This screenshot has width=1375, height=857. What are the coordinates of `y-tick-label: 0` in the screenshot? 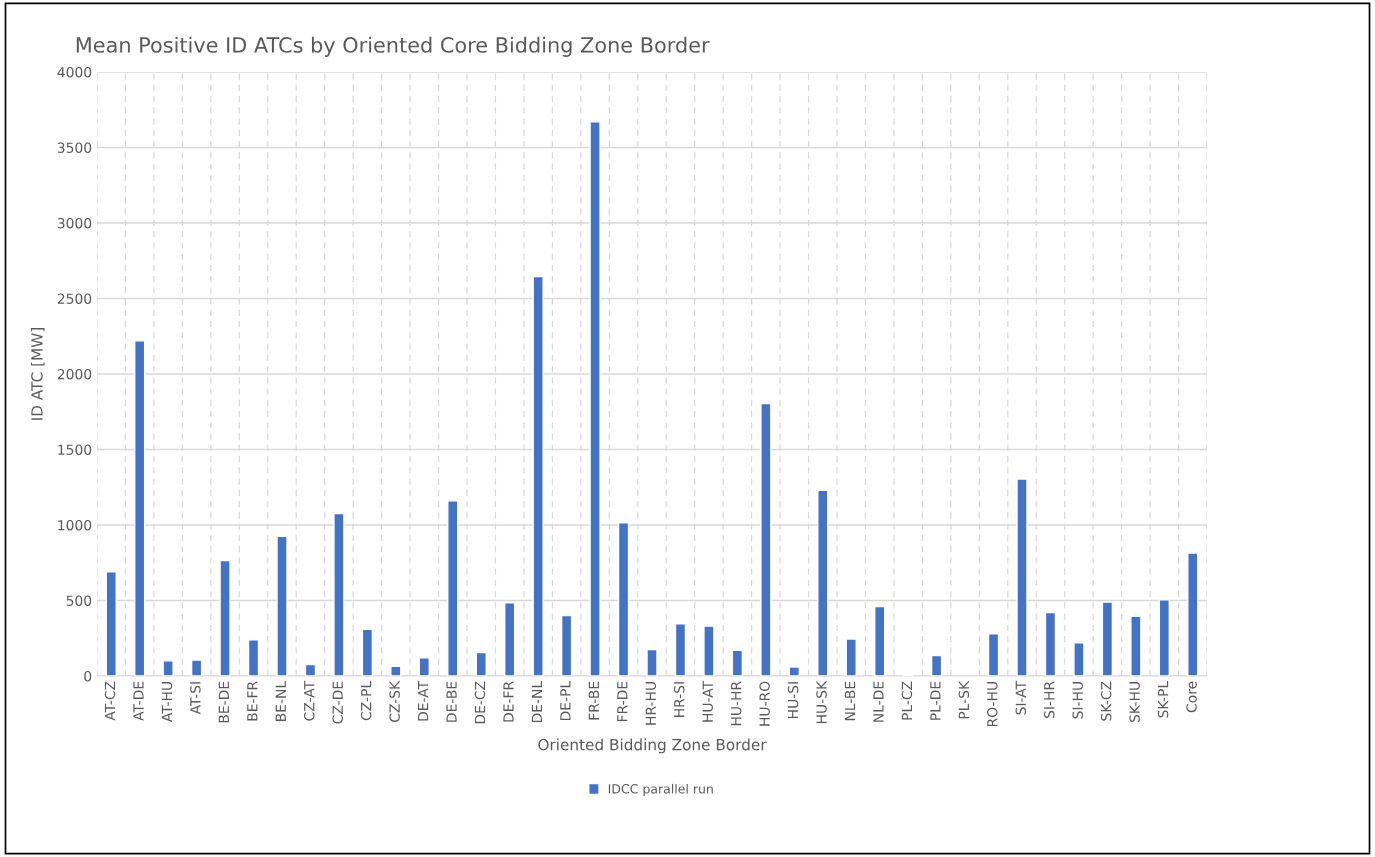 It's located at (88, 676).